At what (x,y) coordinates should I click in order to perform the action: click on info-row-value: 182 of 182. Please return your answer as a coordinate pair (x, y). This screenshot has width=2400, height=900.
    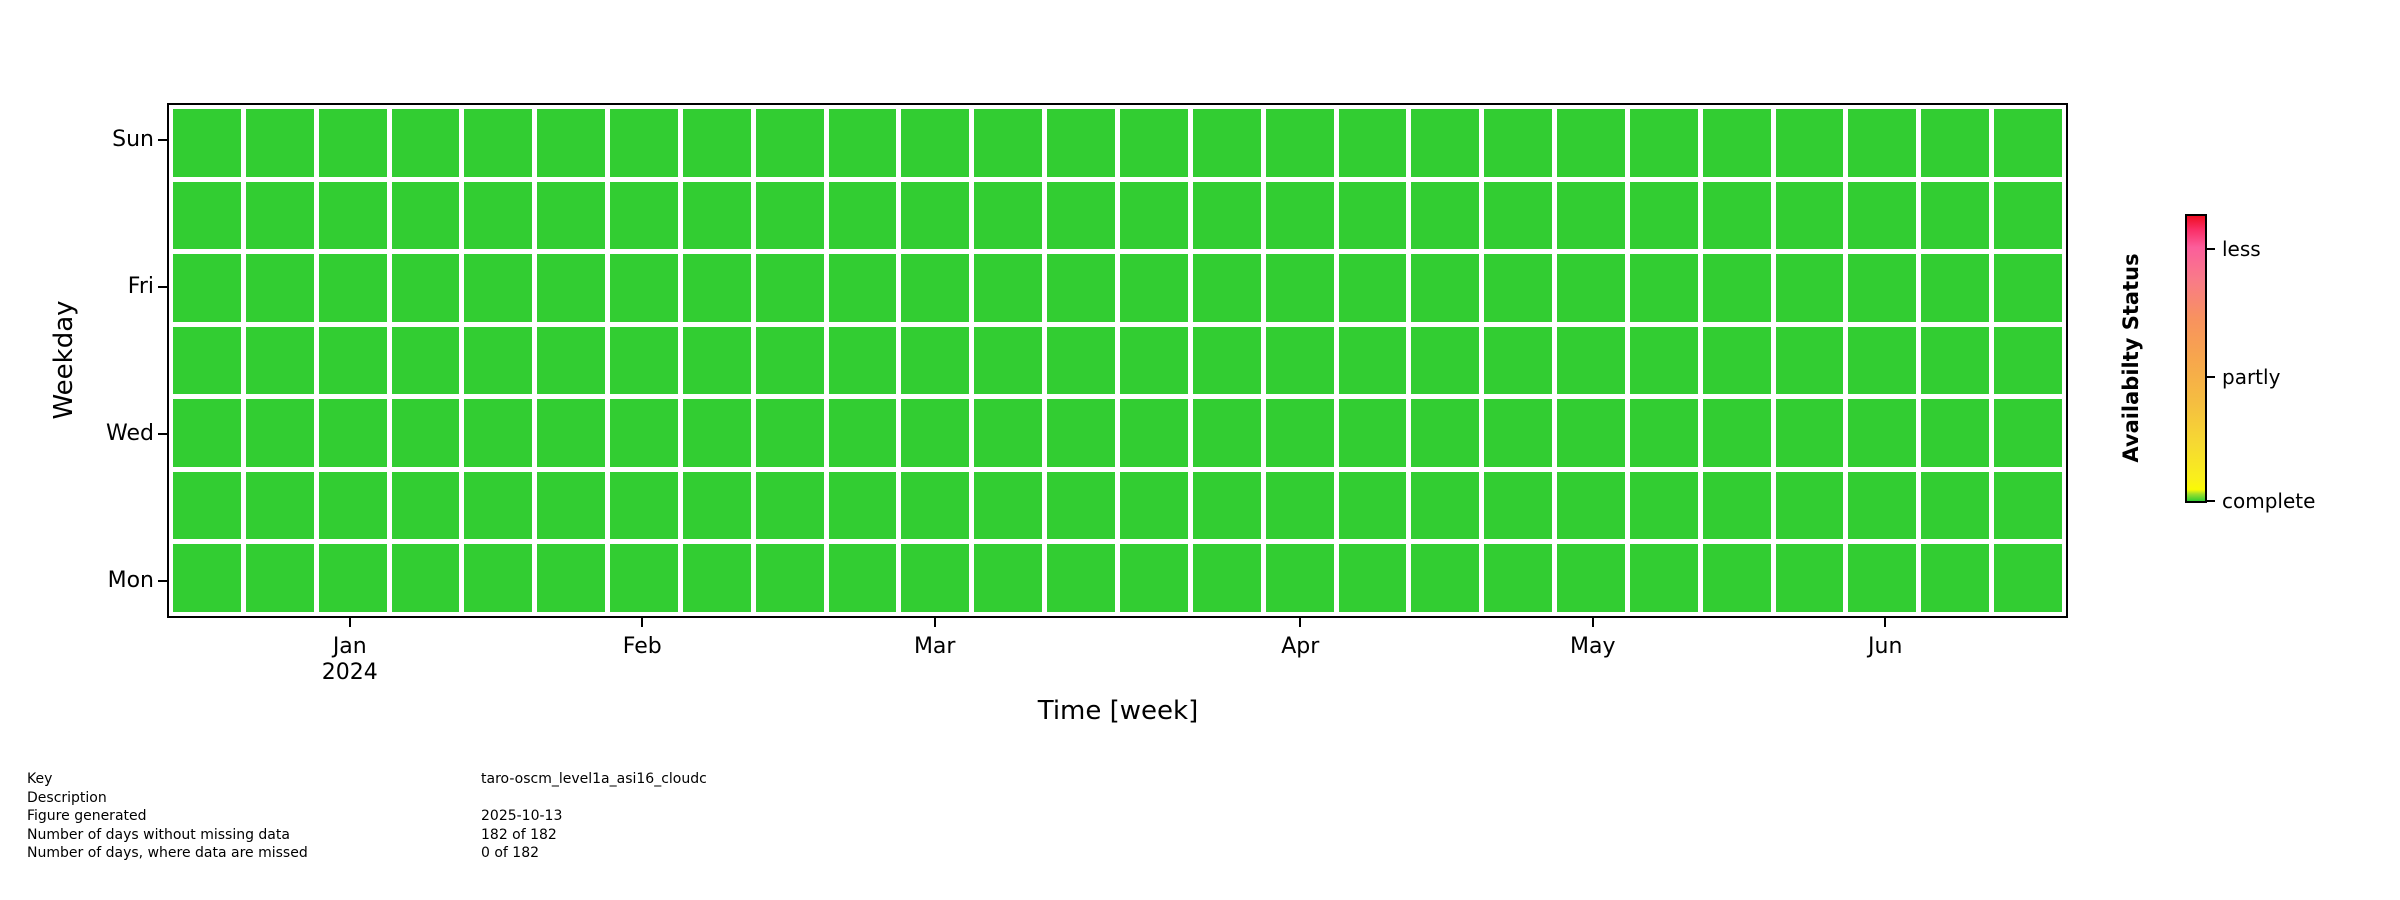
    Looking at the image, I should click on (519, 834).